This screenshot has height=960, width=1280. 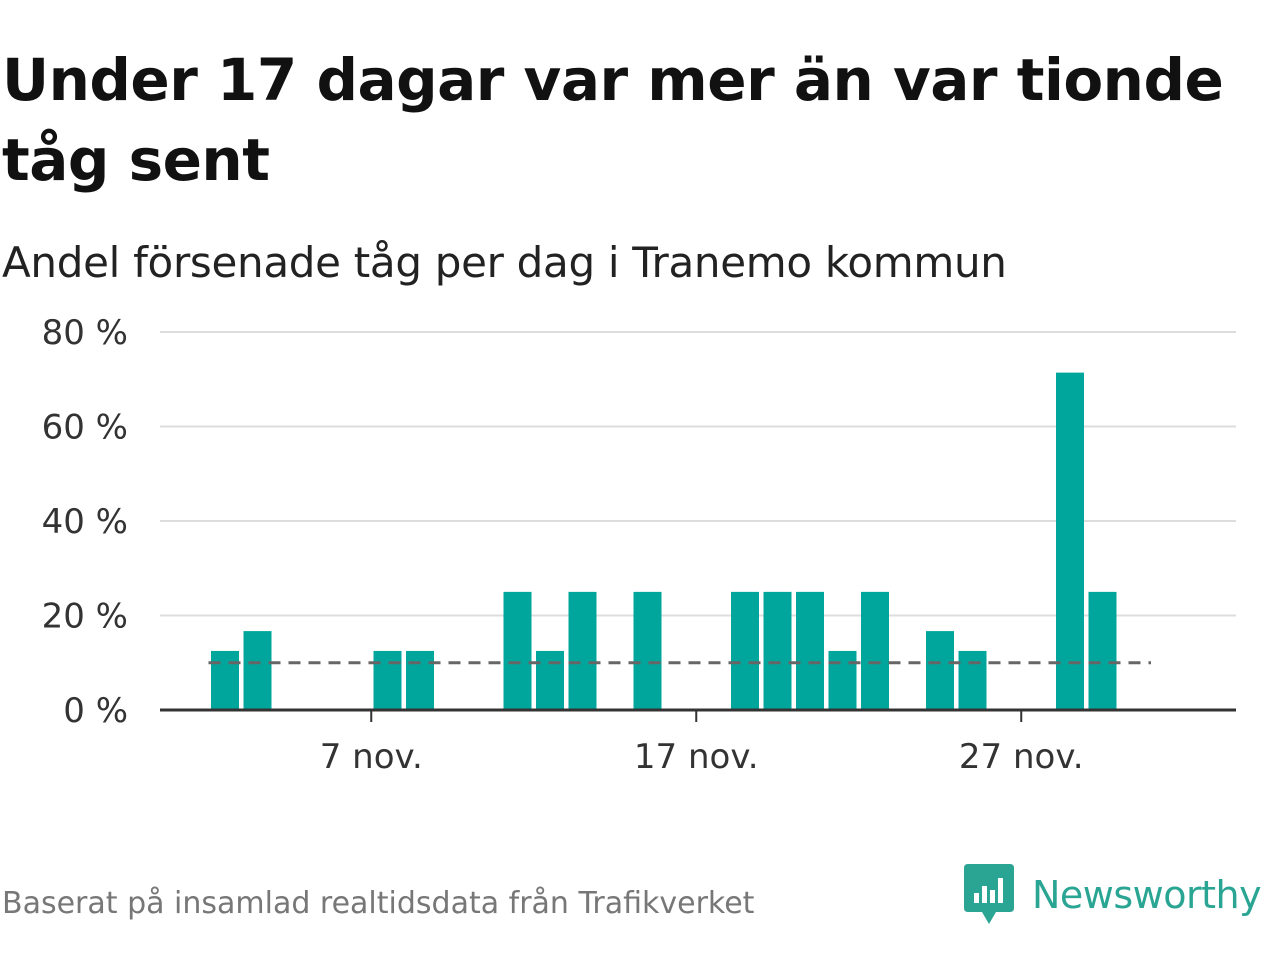 I want to click on y-tick-label: 40 %, so click(x=85, y=522).